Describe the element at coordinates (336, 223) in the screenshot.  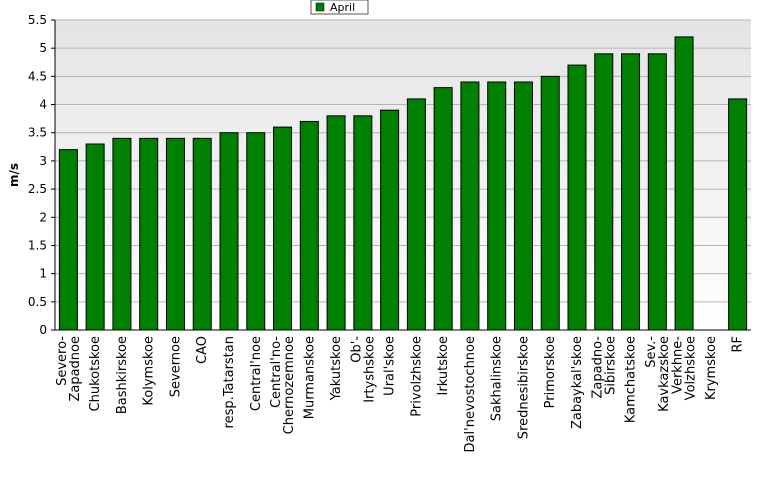
I see `bar-yakutskoe` at that location.